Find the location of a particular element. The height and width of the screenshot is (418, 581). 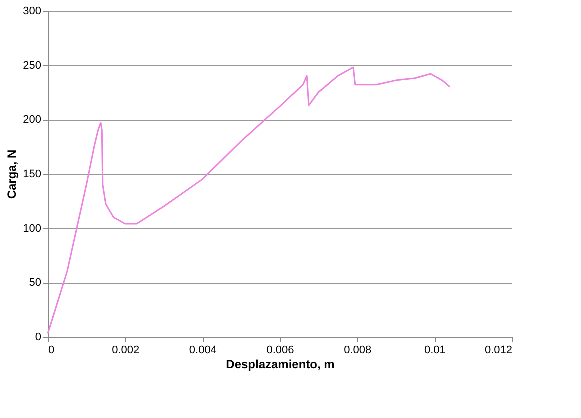

y-tick-label: 0 is located at coordinates (38, 338).